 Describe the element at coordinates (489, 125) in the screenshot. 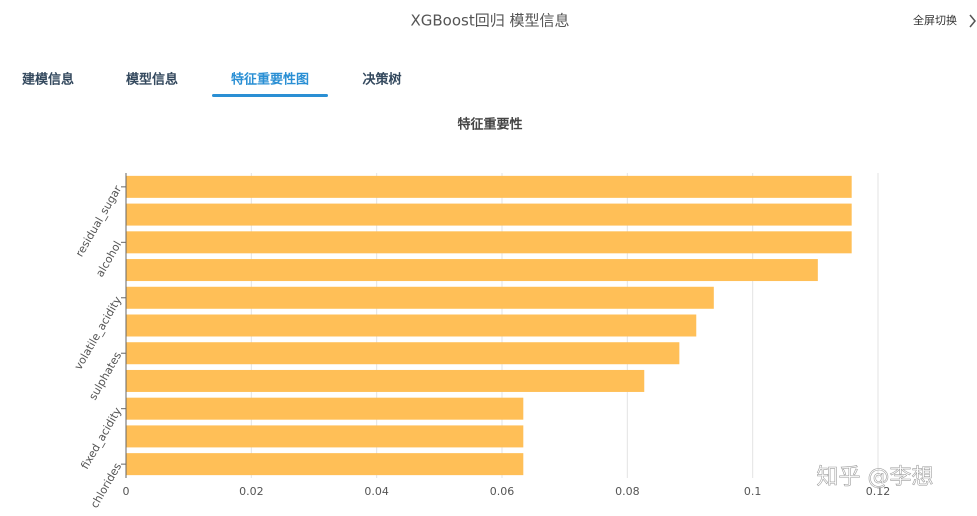

I see `chart-title: 特征重要性` at that location.